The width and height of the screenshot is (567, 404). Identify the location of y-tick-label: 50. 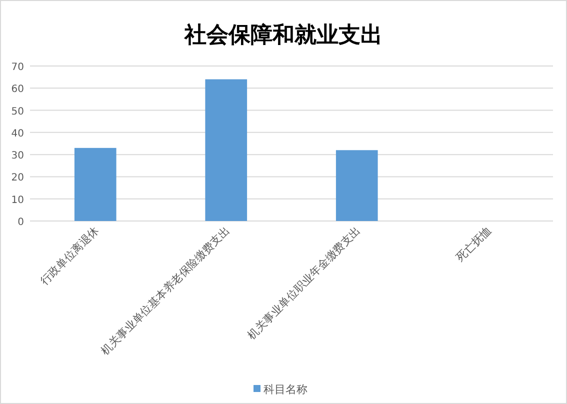
(17, 112).